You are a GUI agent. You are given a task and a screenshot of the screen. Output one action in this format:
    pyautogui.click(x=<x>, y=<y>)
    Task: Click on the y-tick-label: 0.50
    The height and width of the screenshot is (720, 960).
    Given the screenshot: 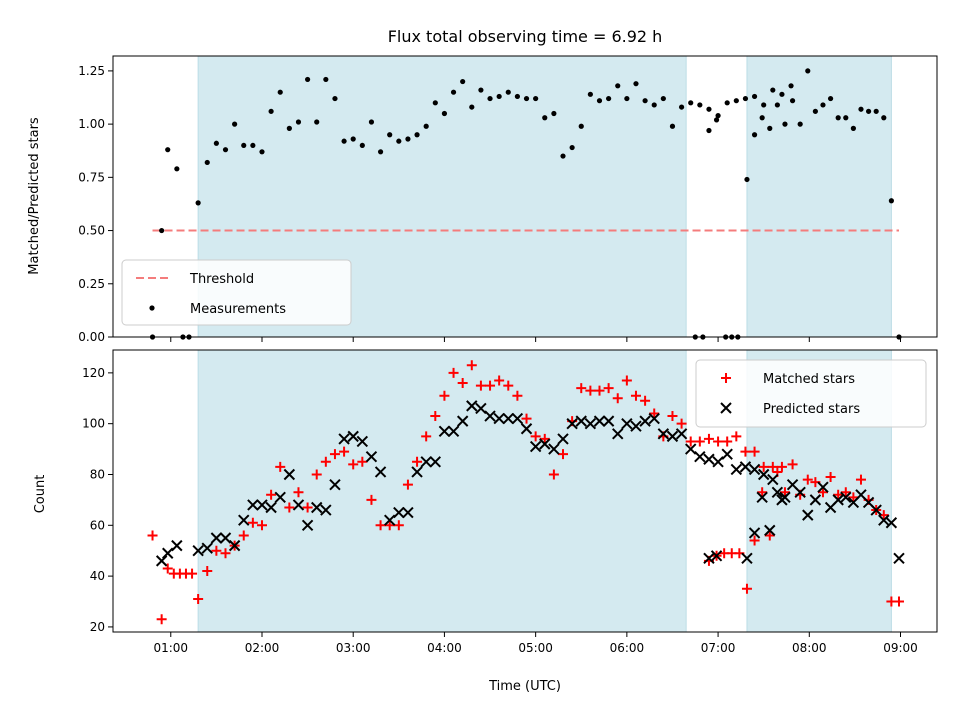 What is the action you would take?
    pyautogui.click(x=91, y=231)
    